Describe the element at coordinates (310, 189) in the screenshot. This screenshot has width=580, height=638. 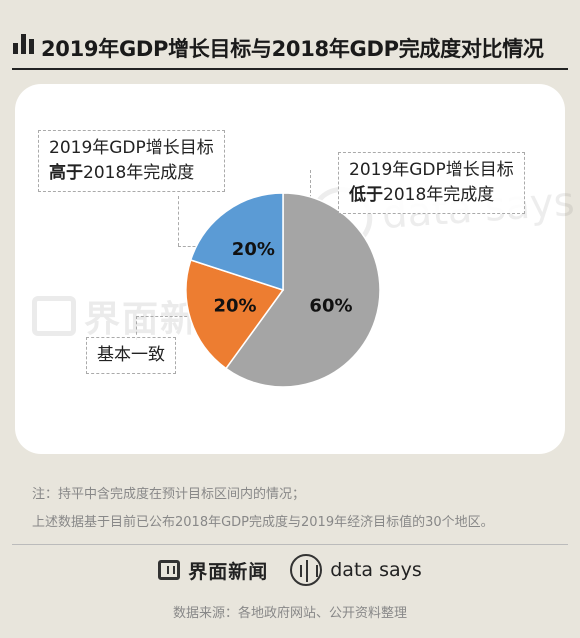
I see `leader-lower-vertical` at that location.